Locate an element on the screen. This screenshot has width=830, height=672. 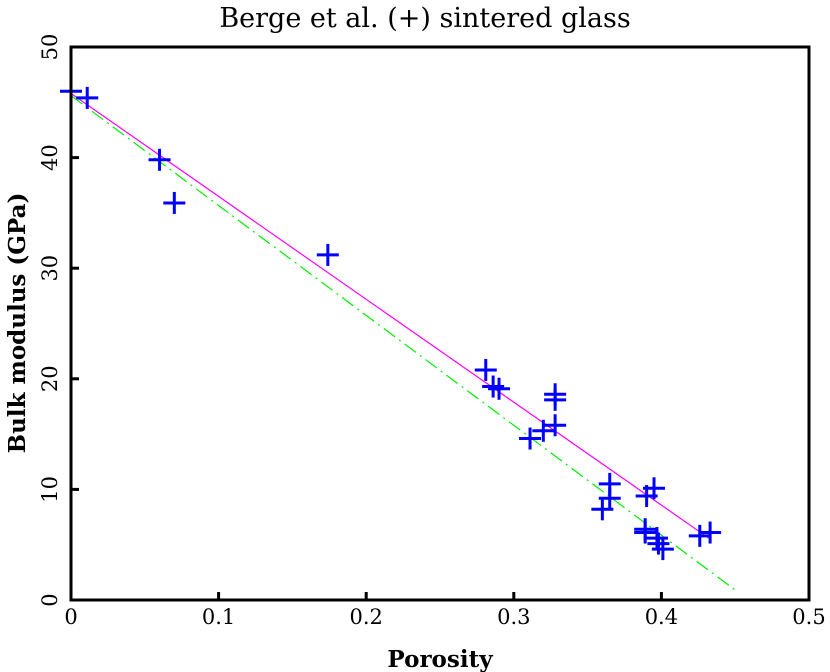
y-axis-label: Bulk modulus (GPa) is located at coordinates (17, 323).